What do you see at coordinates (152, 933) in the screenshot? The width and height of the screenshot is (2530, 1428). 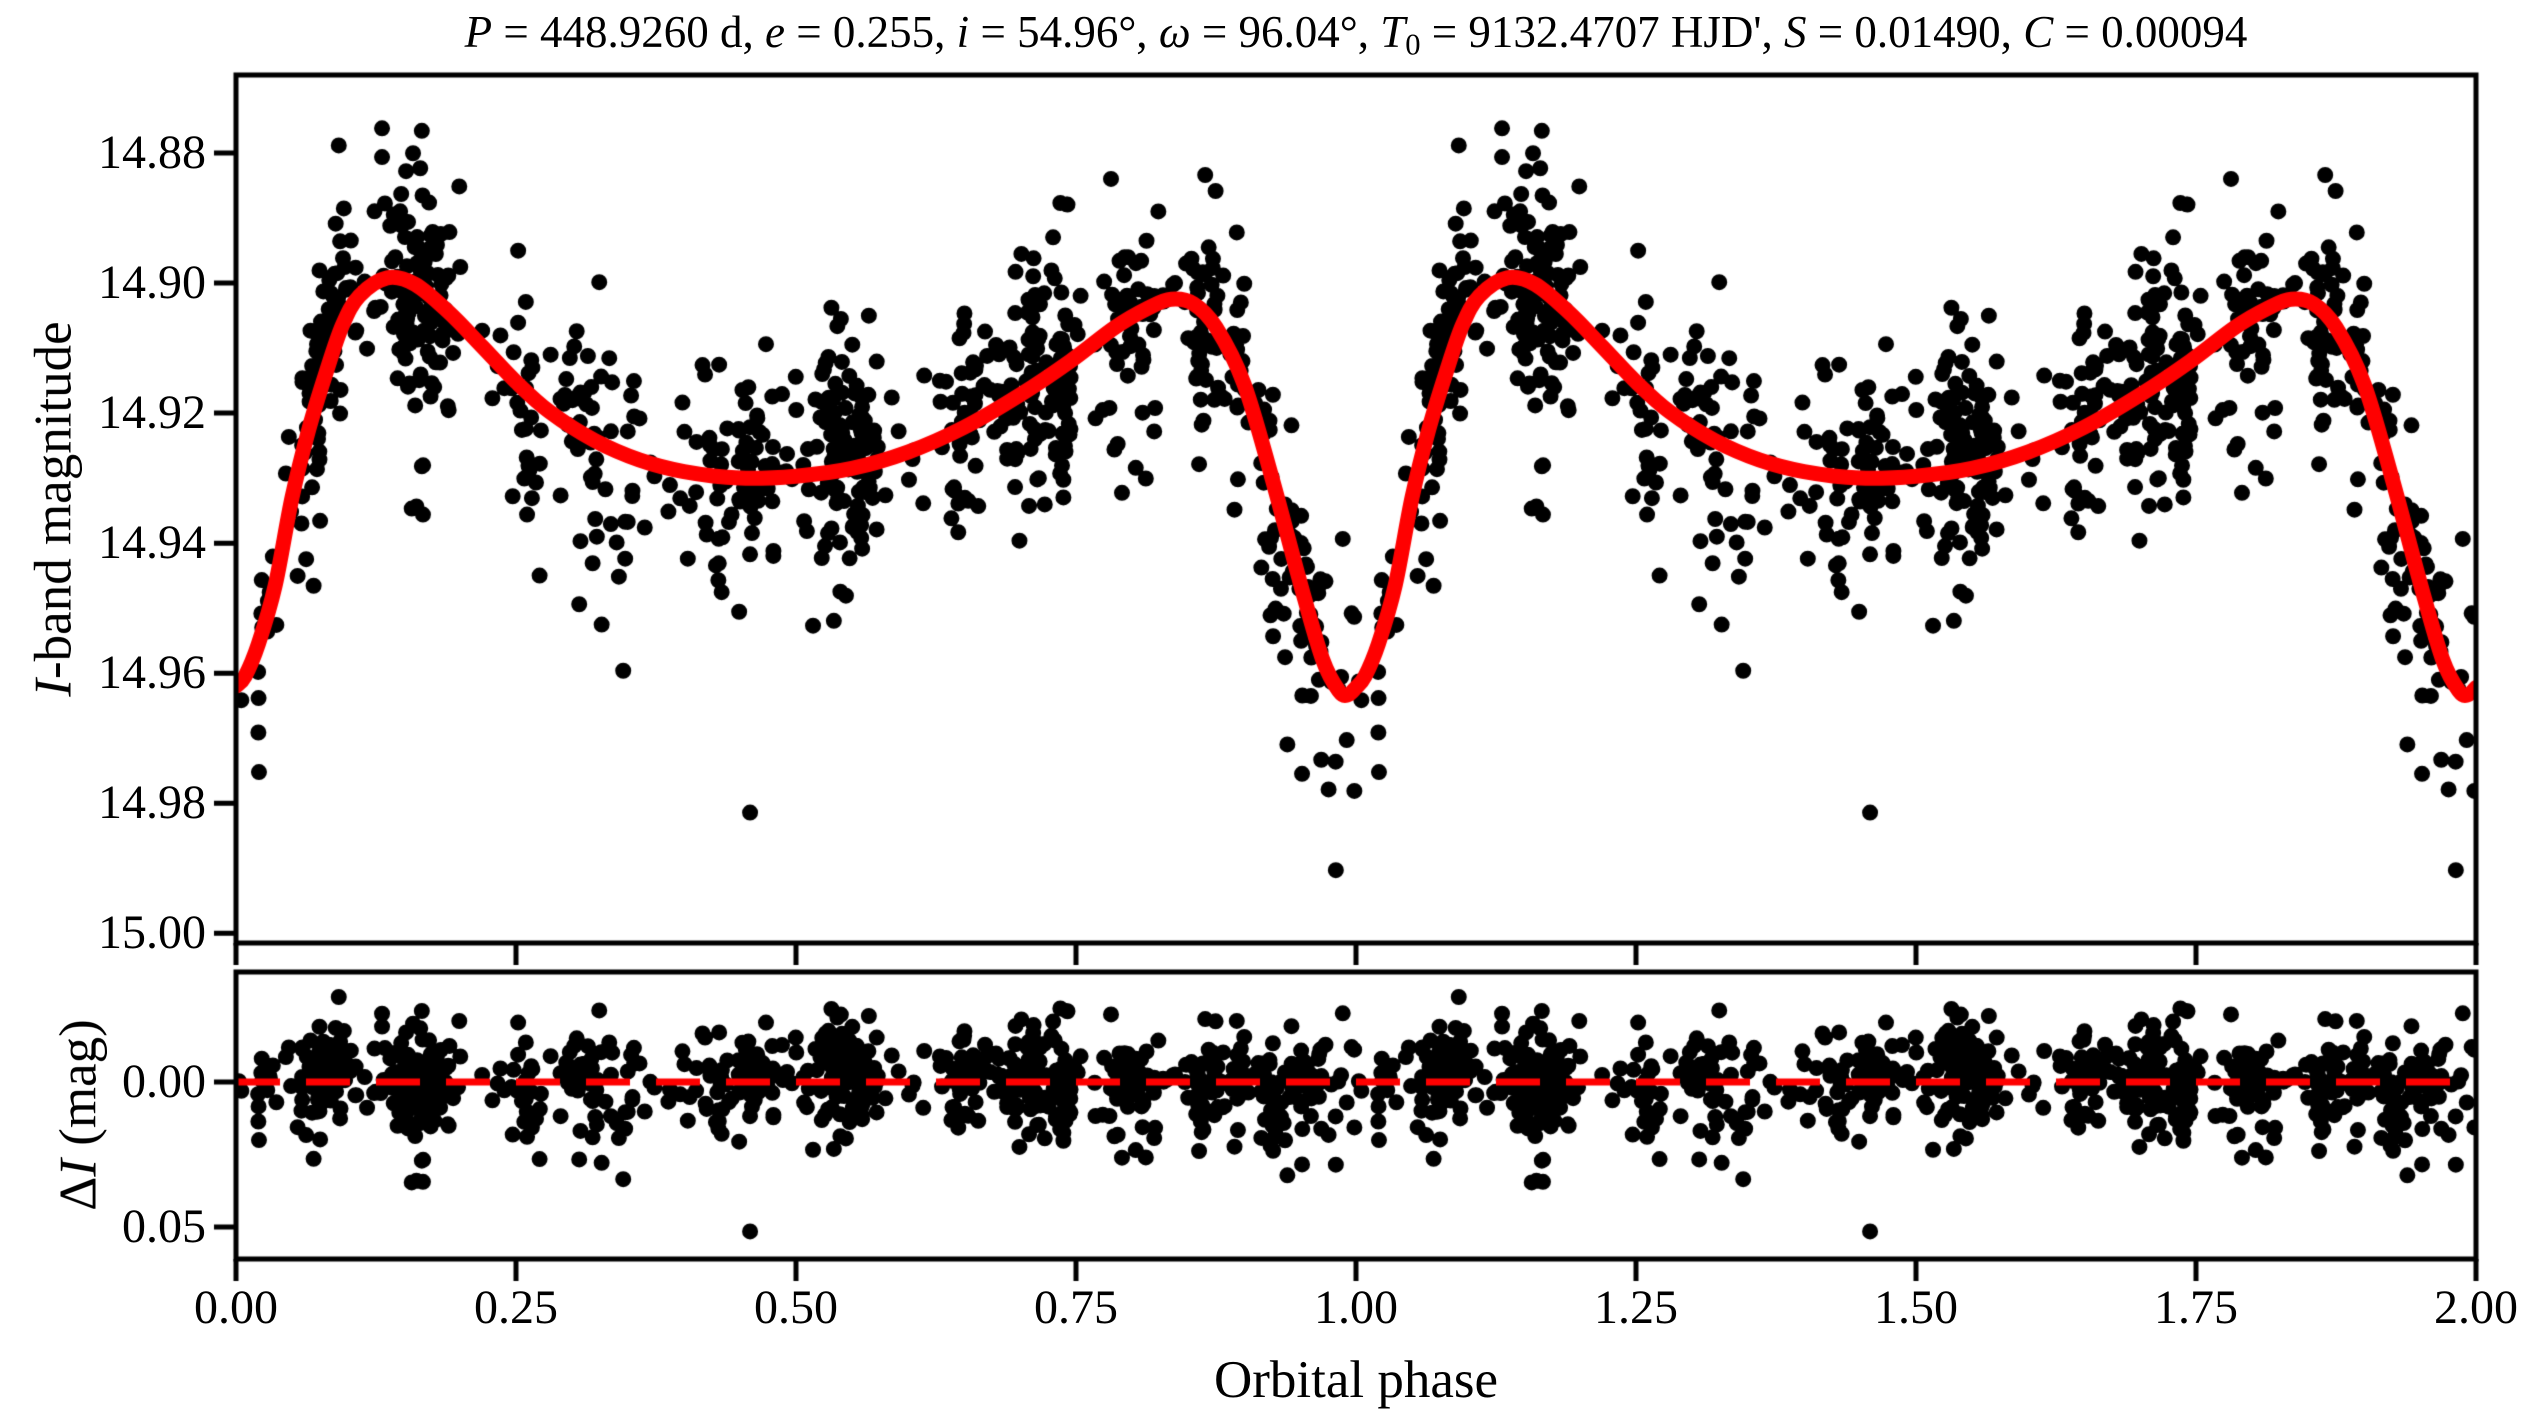 I see `y-tick-label-top: 15.00` at bounding box center [152, 933].